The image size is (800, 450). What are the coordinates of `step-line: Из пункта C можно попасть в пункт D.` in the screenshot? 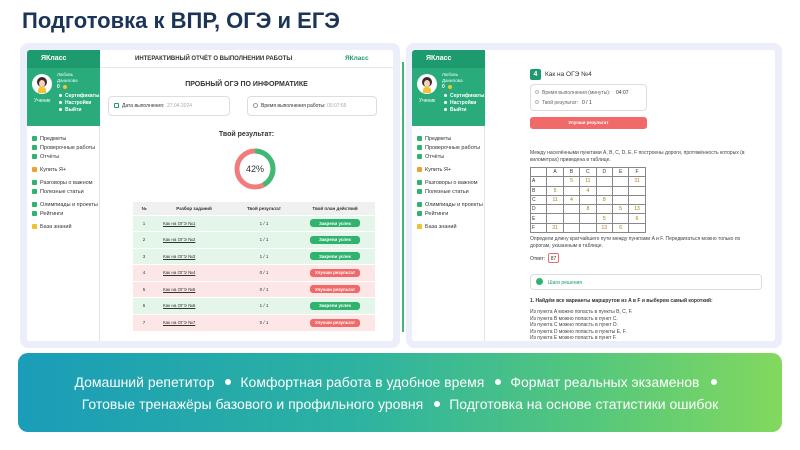 It's located at (574, 325).